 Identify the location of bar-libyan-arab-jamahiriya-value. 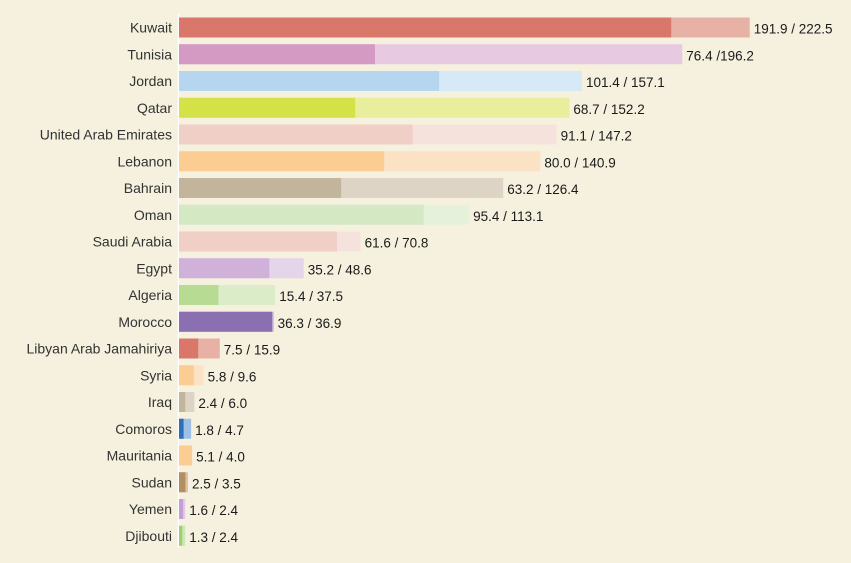
(189, 348).